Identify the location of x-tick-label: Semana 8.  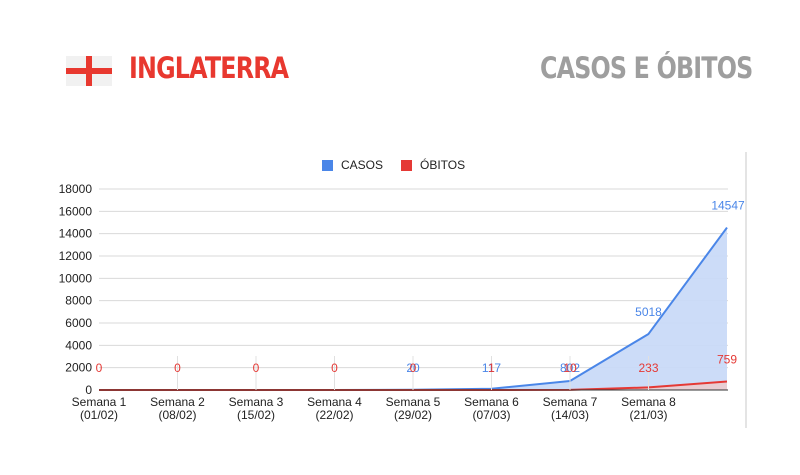
(648, 402).